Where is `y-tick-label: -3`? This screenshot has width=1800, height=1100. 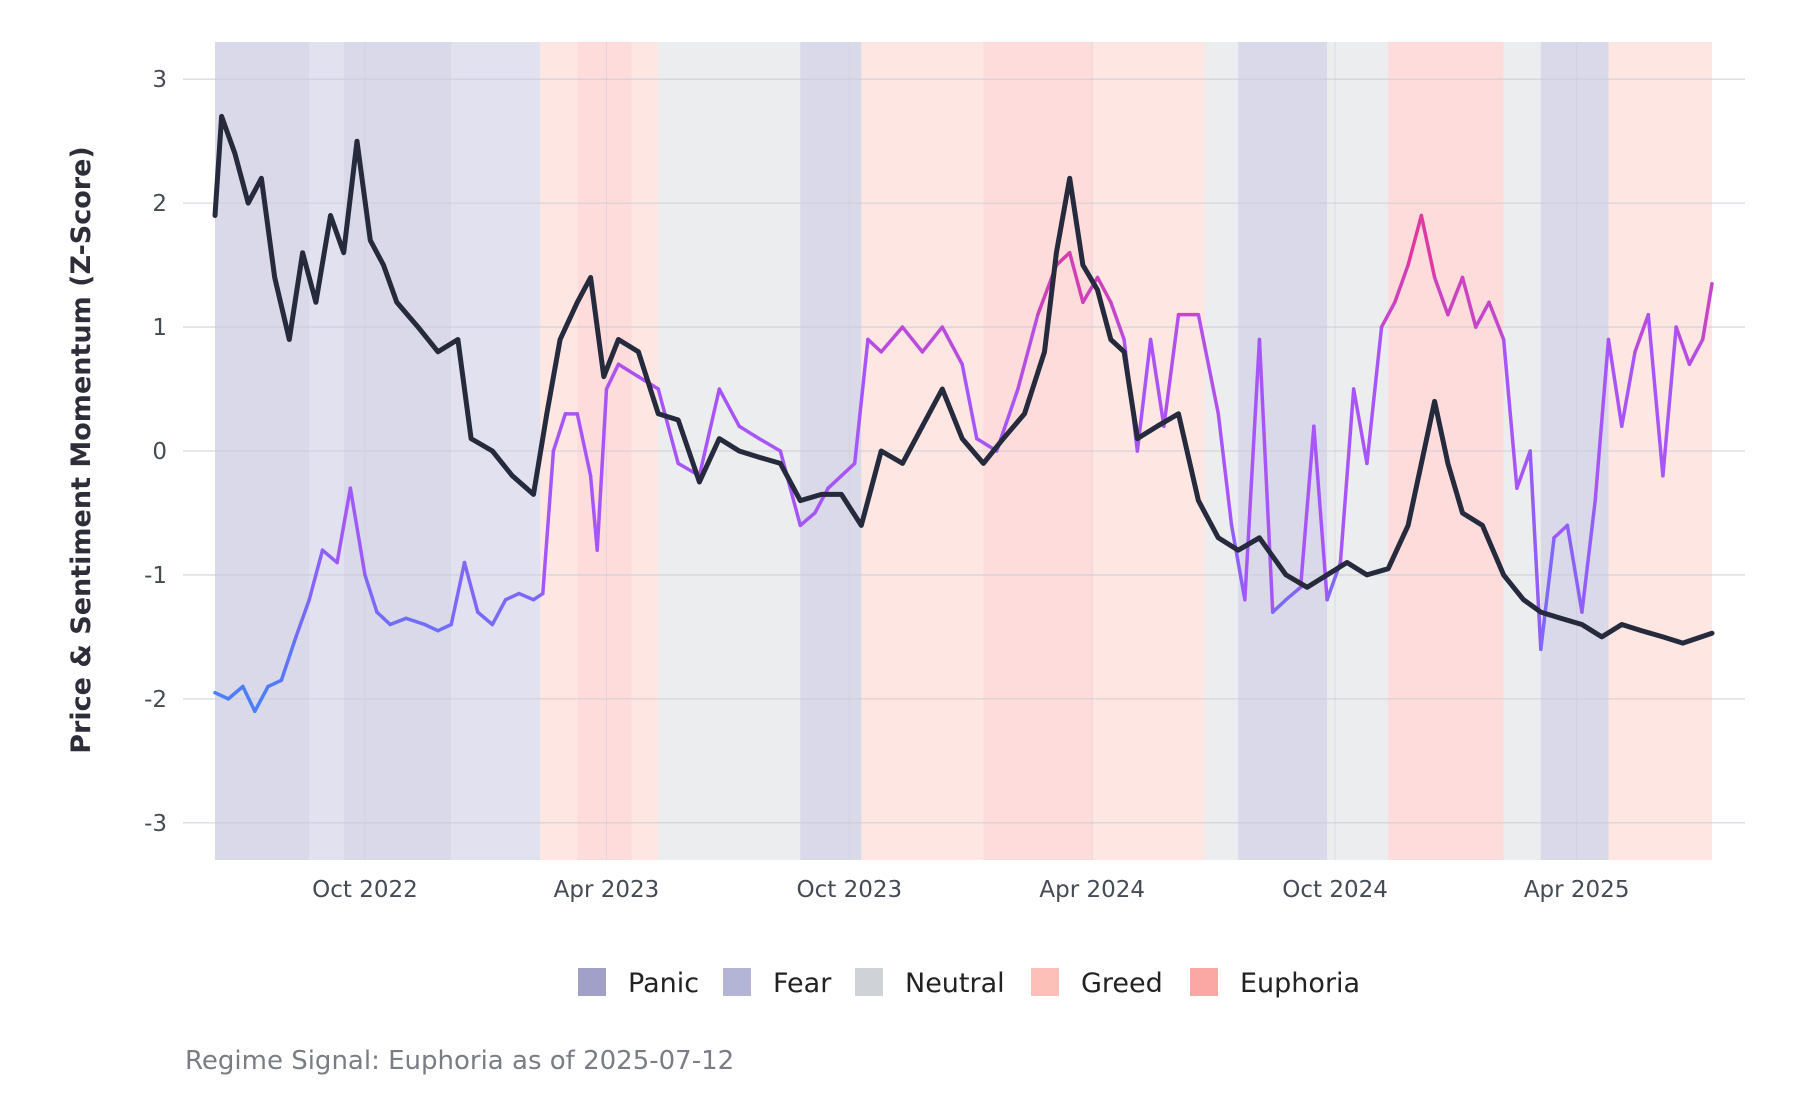
y-tick-label: -3 is located at coordinates (155, 824).